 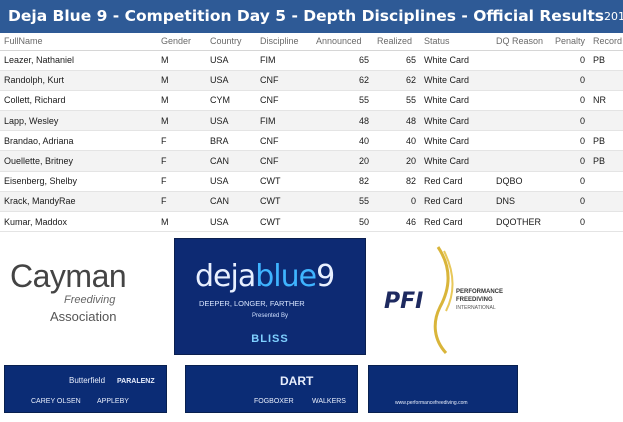 I want to click on cell-name: Eisenberg, Shelby, so click(x=78, y=181).